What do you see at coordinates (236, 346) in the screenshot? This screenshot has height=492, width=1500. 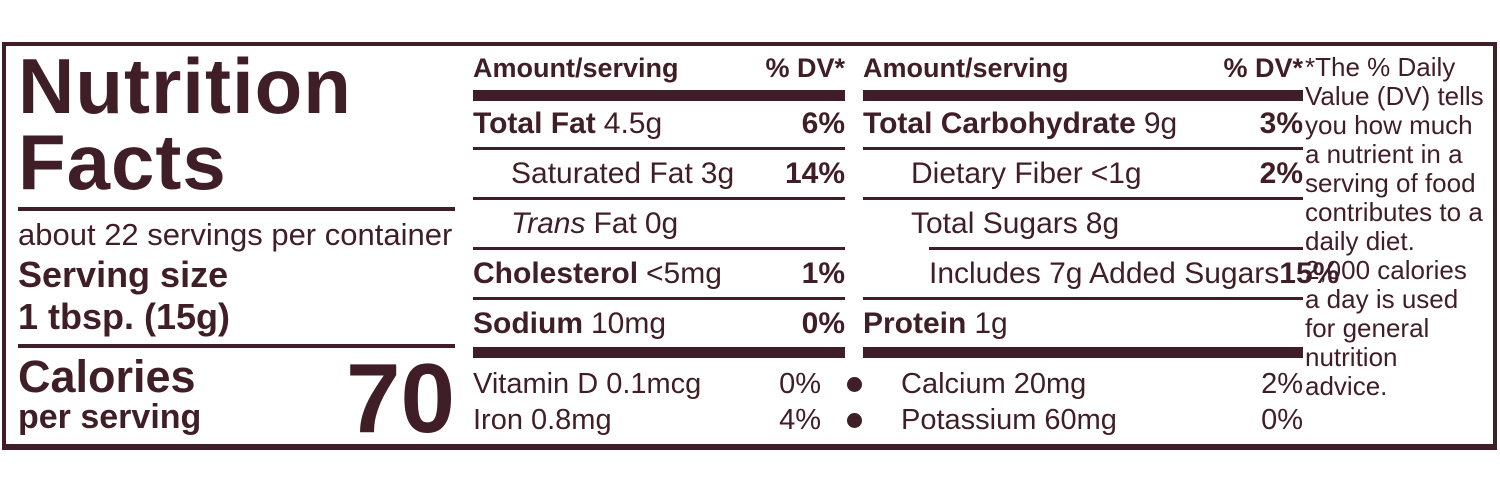 I see `divider-above-calories` at bounding box center [236, 346].